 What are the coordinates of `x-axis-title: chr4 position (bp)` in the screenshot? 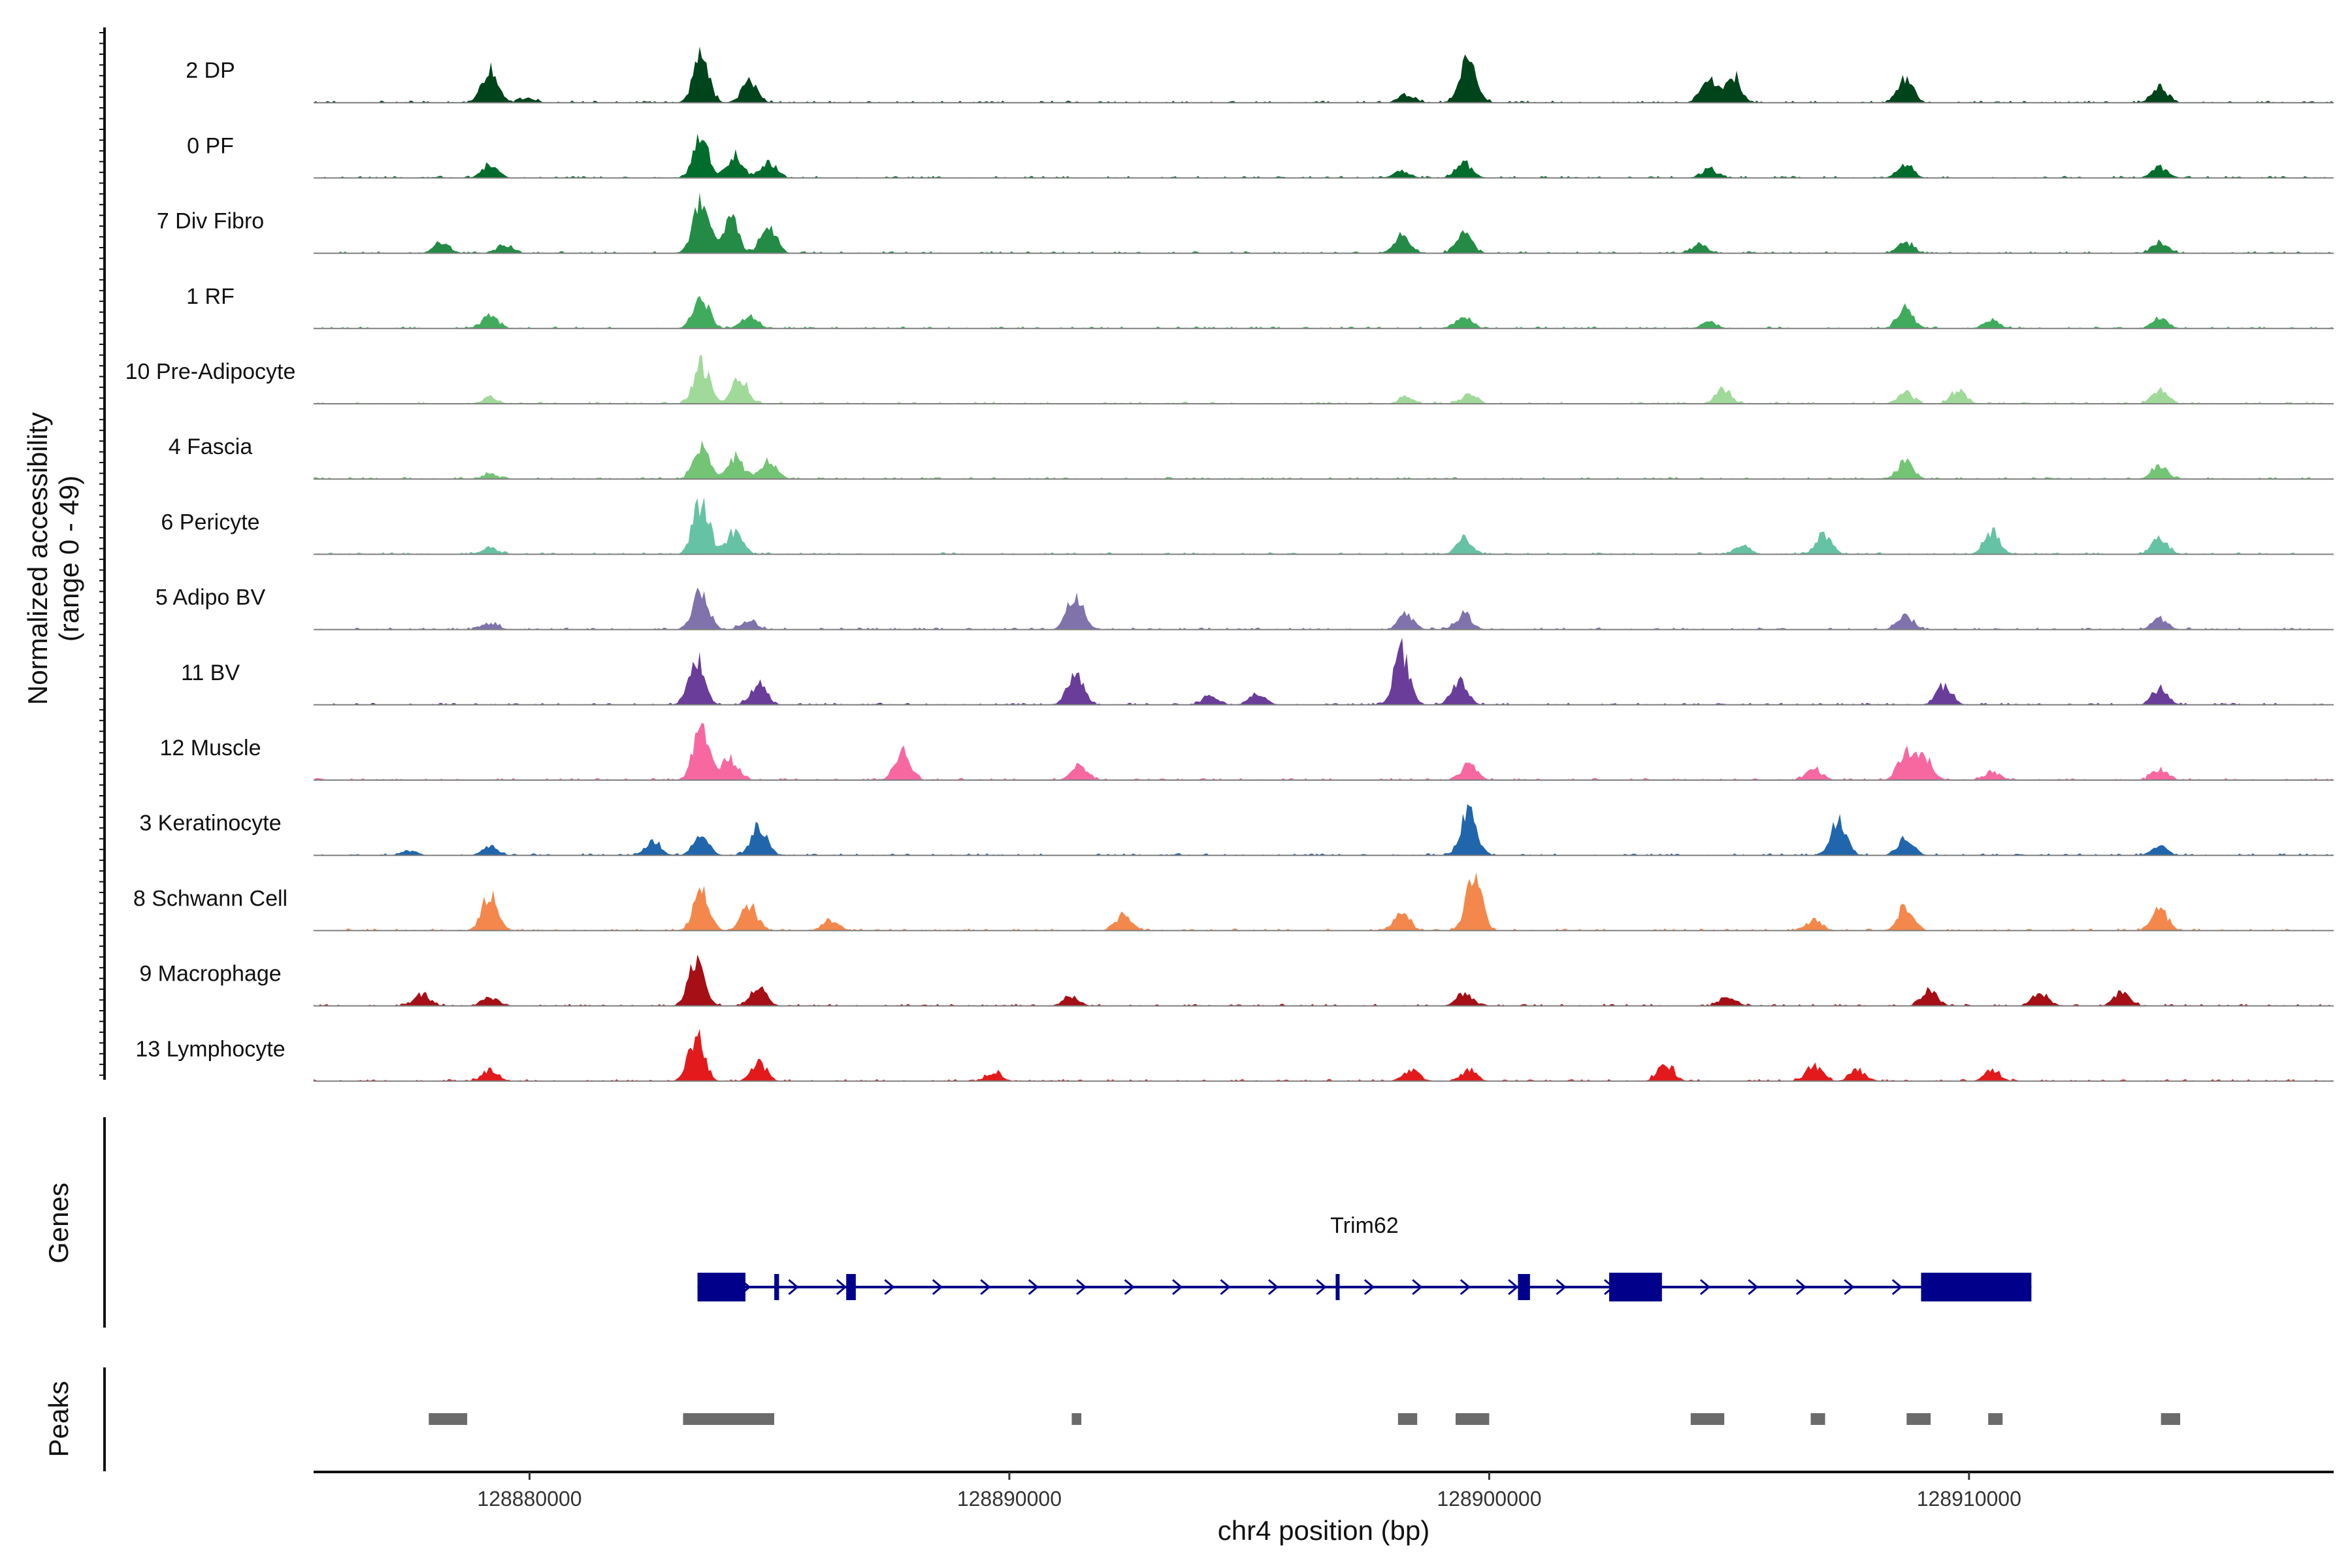 It's located at (1324, 1530).